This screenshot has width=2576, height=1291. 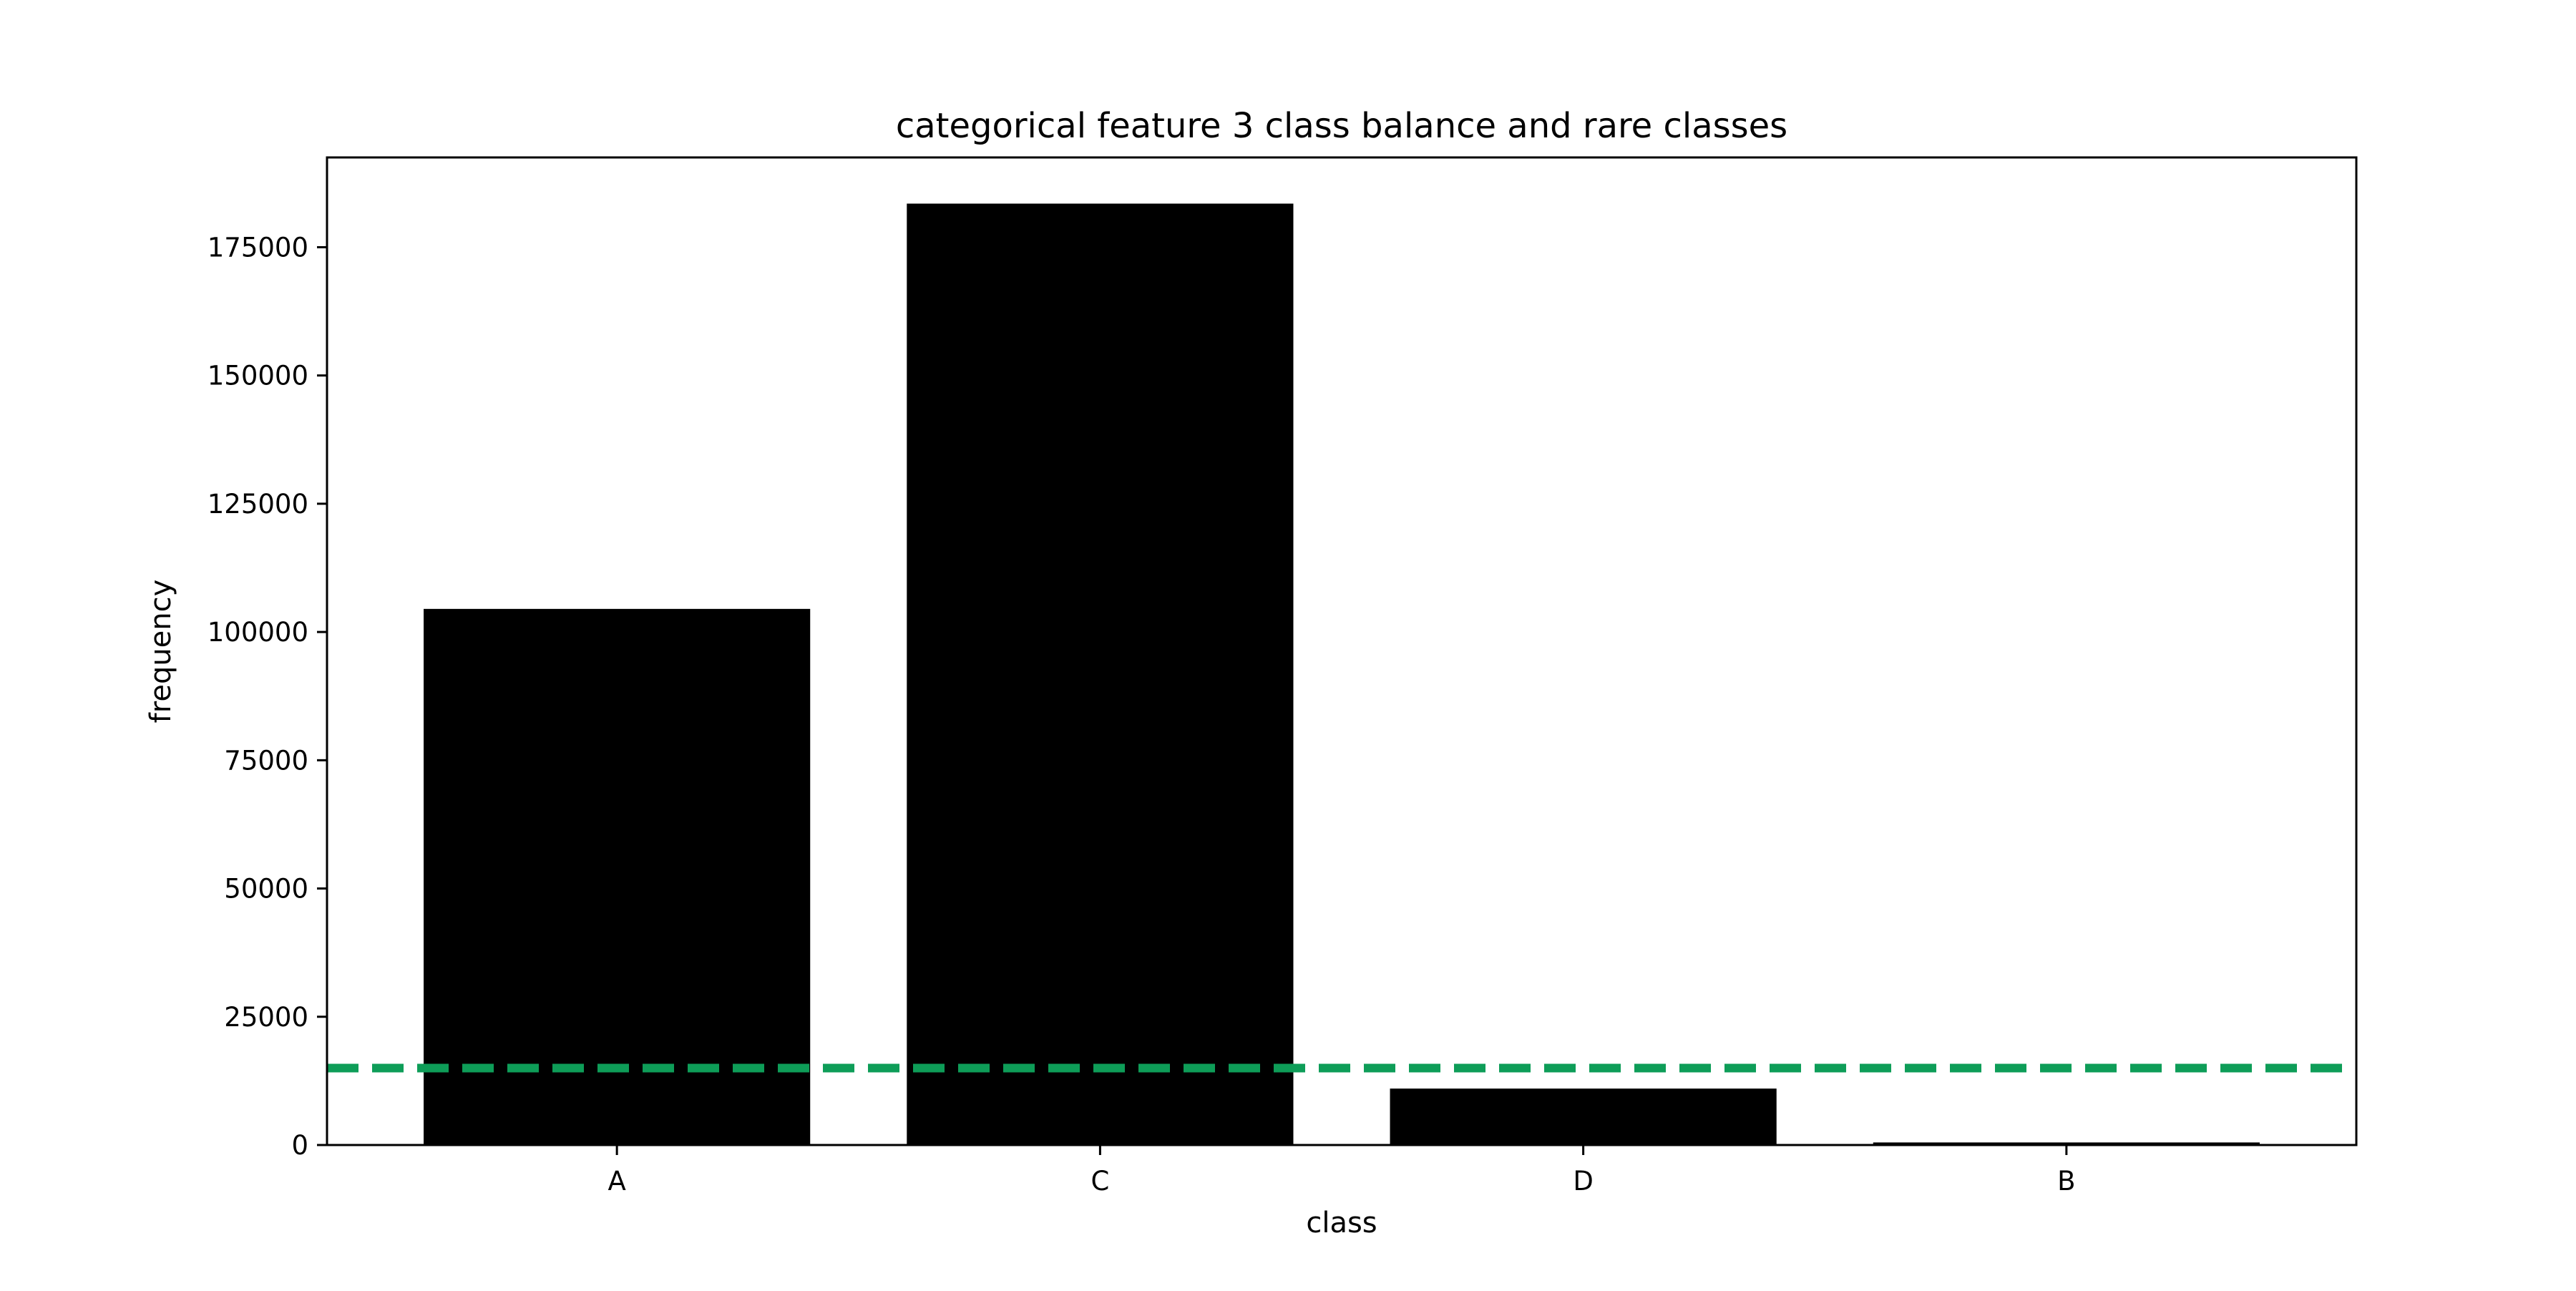 What do you see at coordinates (1100, 674) in the screenshot?
I see `bar-C` at bounding box center [1100, 674].